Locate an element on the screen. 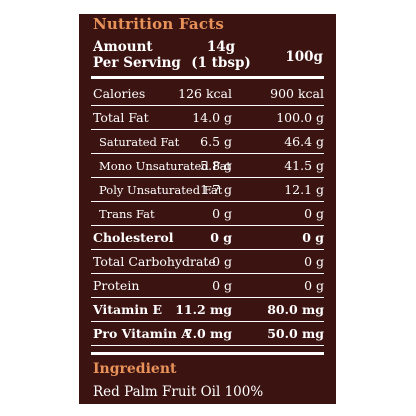 This screenshot has height=416, width=416. nutrient-value-per-100g: 80.0 mg is located at coordinates (295, 309).